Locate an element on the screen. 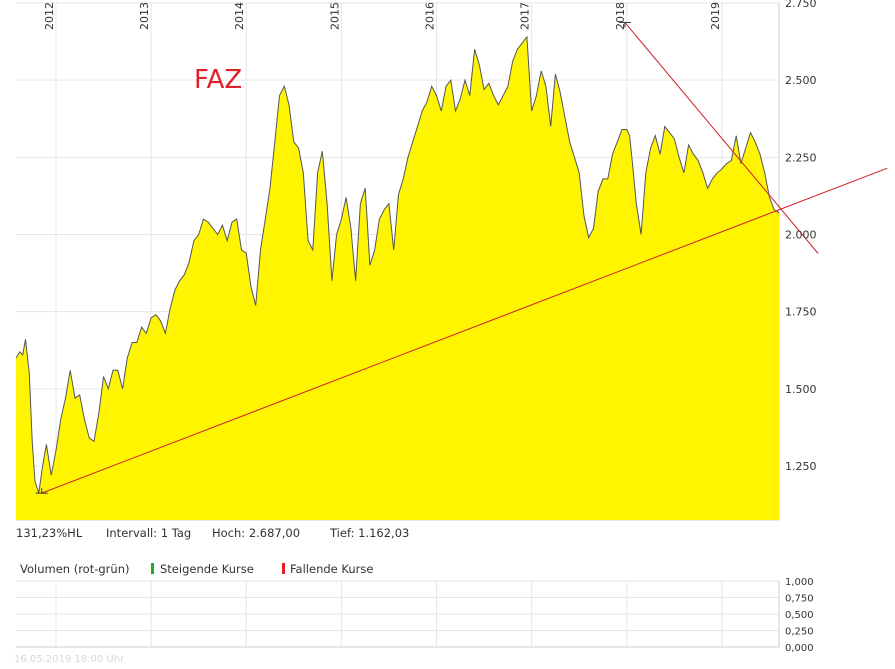  x-tick-label: 2013 is located at coordinates (144, 16).